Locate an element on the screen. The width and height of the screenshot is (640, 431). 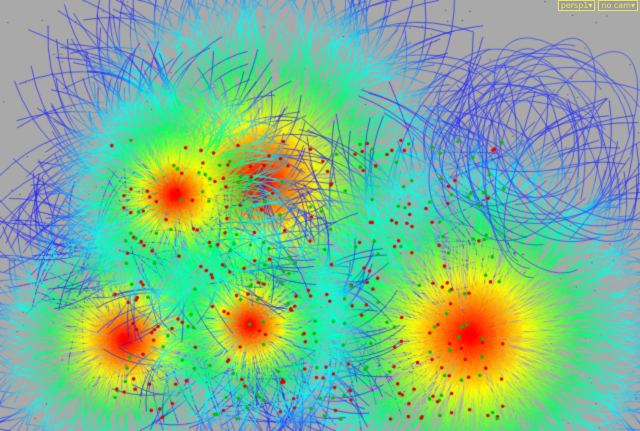
viewport-menus: persp1▾ no cam▾ is located at coordinates (597, 5).